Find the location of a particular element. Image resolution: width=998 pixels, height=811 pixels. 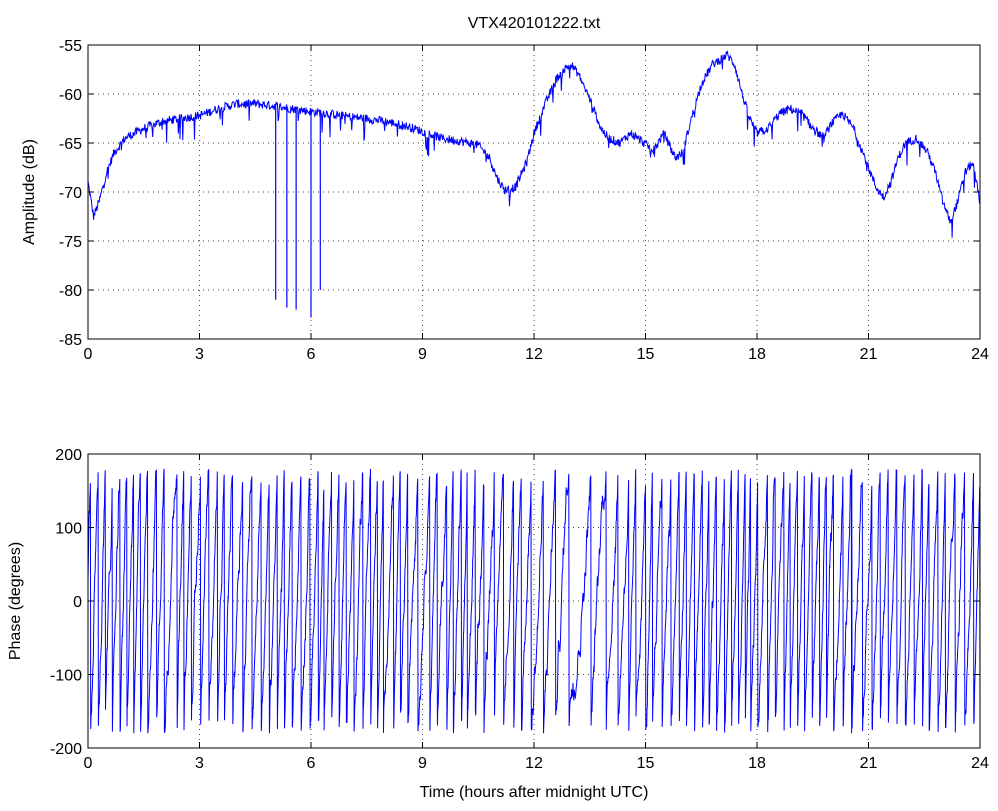

phase-ytick-label: -200 is located at coordinates (66, 749).